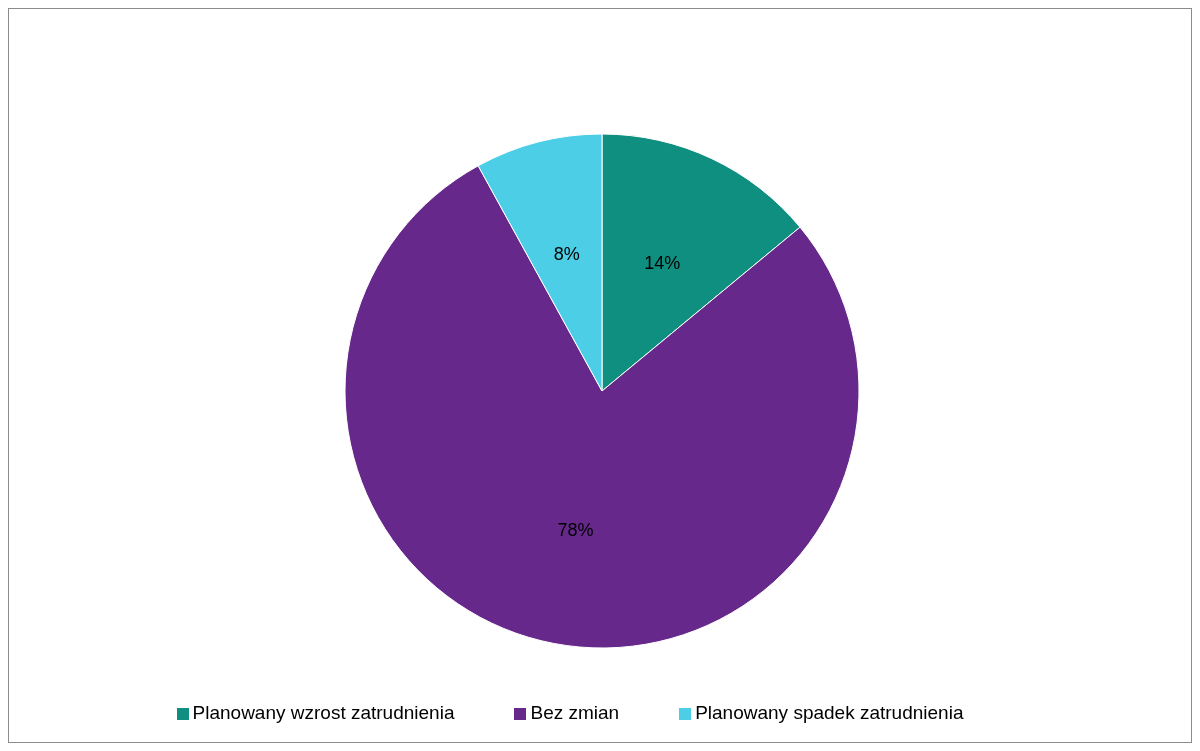 The height and width of the screenshot is (751, 1200). What do you see at coordinates (323, 712) in the screenshot?
I see `legend-label: Planowany wzrost zatrudnienia` at bounding box center [323, 712].